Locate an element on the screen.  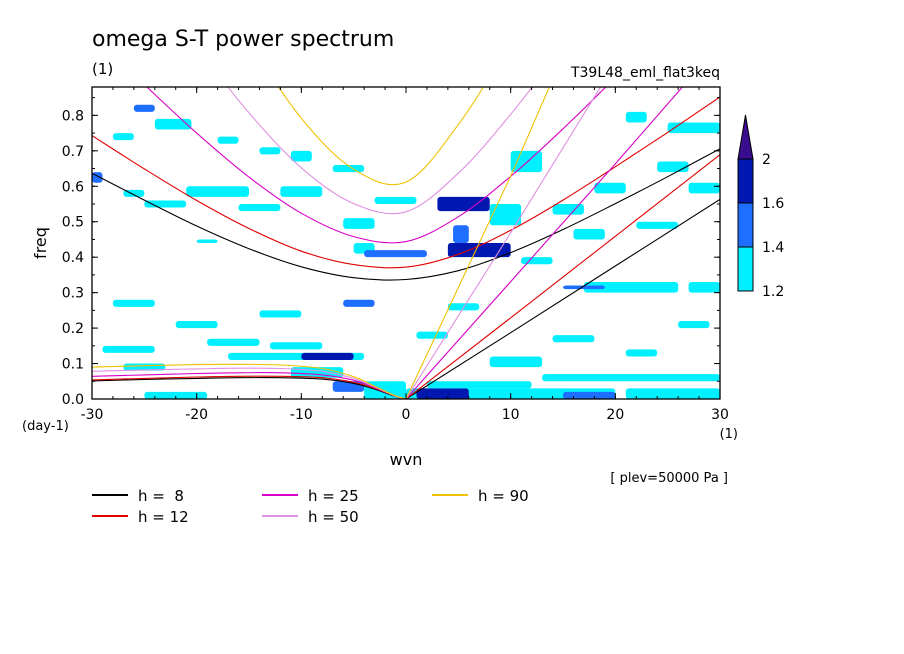
y-tick-label: 0.3 is located at coordinates (73, 294).